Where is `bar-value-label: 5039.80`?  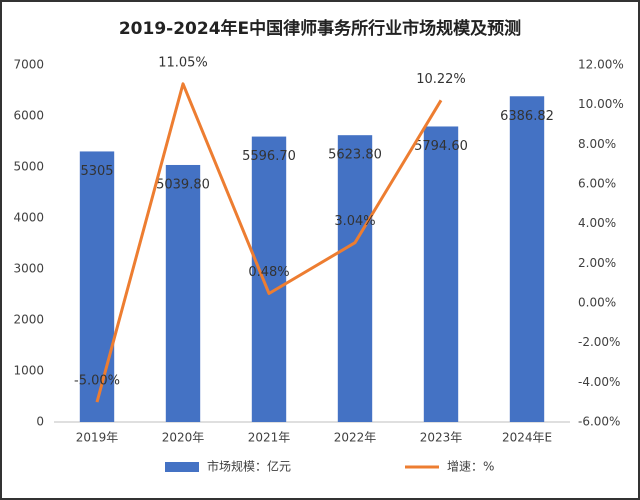
bar-value-label: 5039.80 is located at coordinates (183, 184).